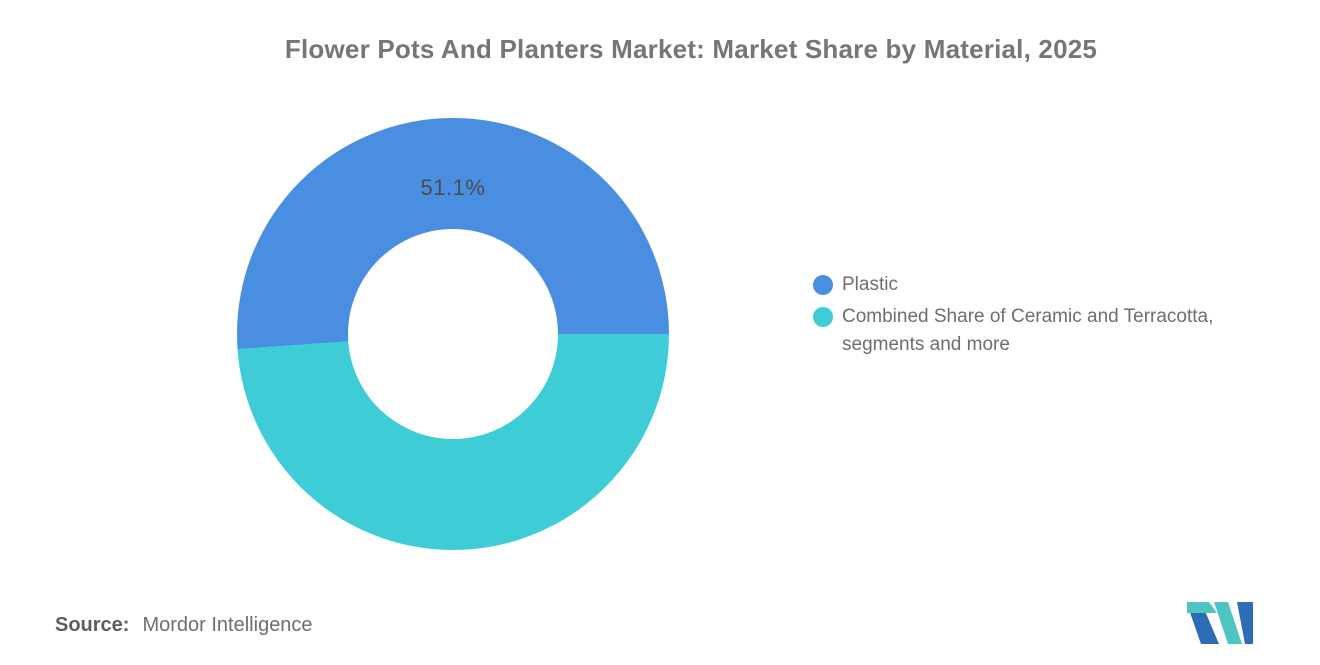 The width and height of the screenshot is (1320, 665). Describe the element at coordinates (823, 317) in the screenshot. I see `legend-swatch-ceramic-terracotta` at that location.